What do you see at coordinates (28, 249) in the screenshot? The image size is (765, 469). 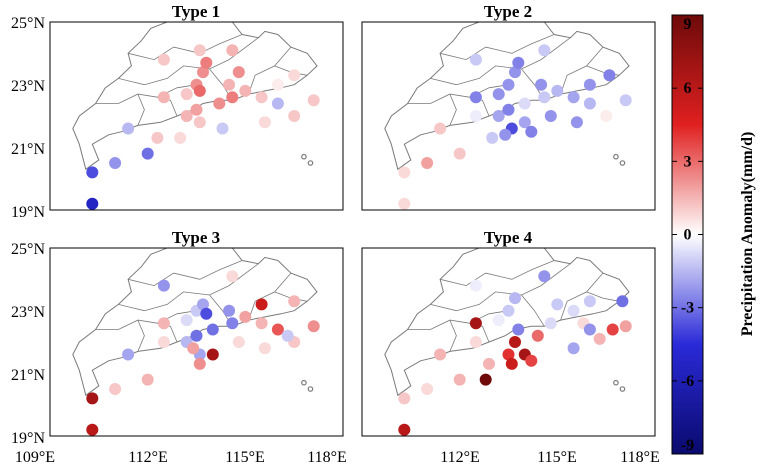 I see `ytick-25n-p3: 25°N` at bounding box center [28, 249].